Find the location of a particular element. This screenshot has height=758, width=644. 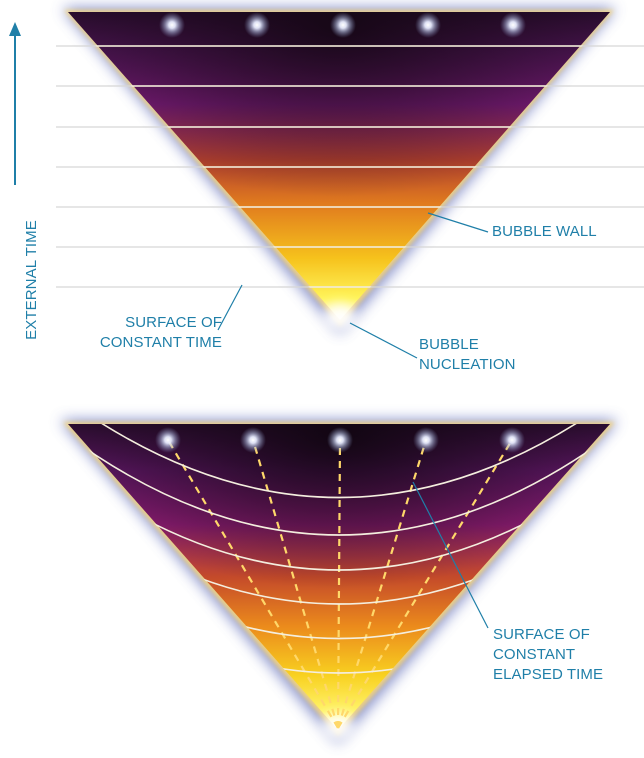

bottom-galaxies is located at coordinates (340, 440).